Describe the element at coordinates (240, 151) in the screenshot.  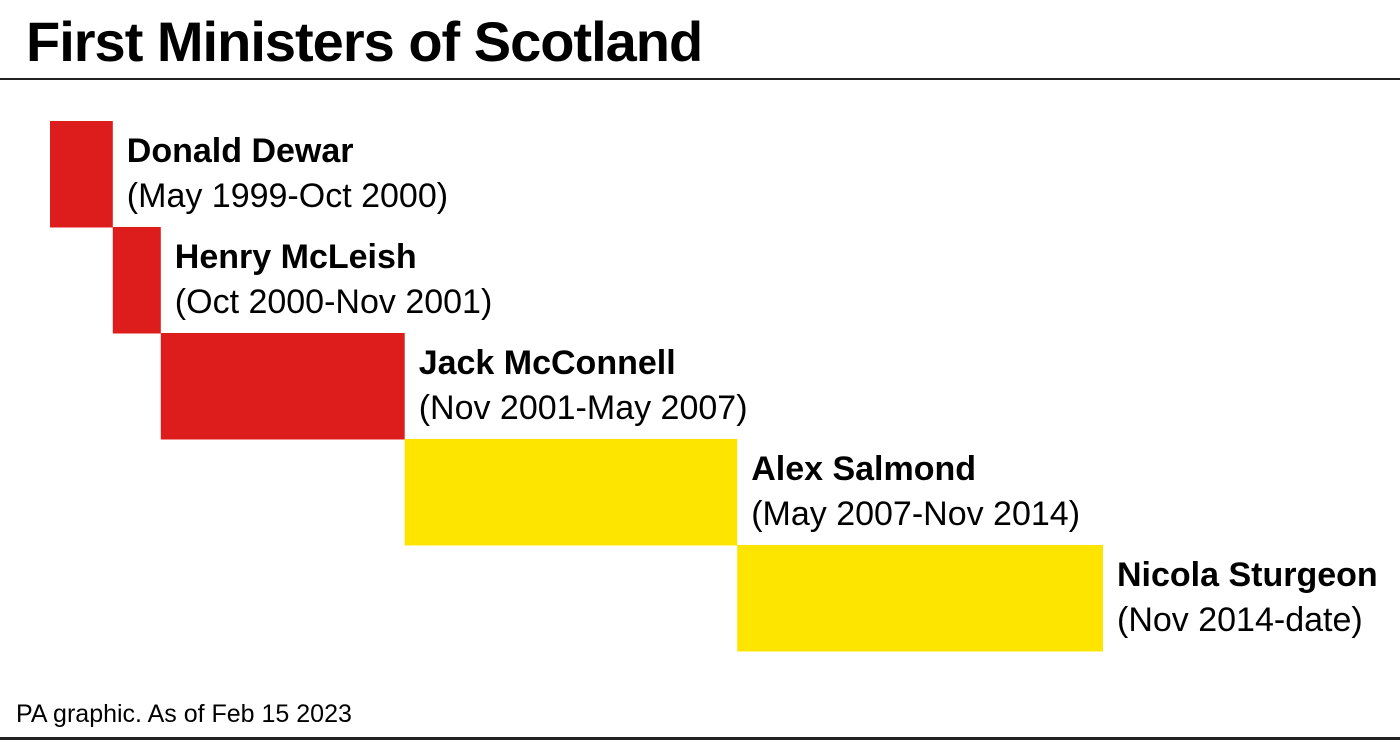
I see `minister-name-donald-dewar: Donald Dewar` at that location.